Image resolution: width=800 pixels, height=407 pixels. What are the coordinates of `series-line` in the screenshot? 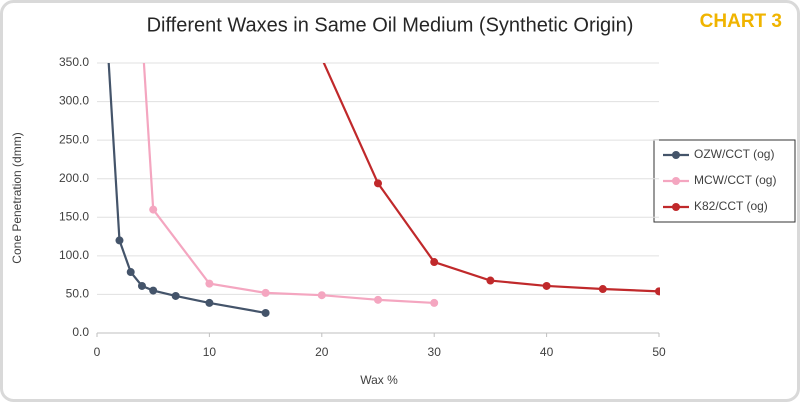 It's located at (186, 189).